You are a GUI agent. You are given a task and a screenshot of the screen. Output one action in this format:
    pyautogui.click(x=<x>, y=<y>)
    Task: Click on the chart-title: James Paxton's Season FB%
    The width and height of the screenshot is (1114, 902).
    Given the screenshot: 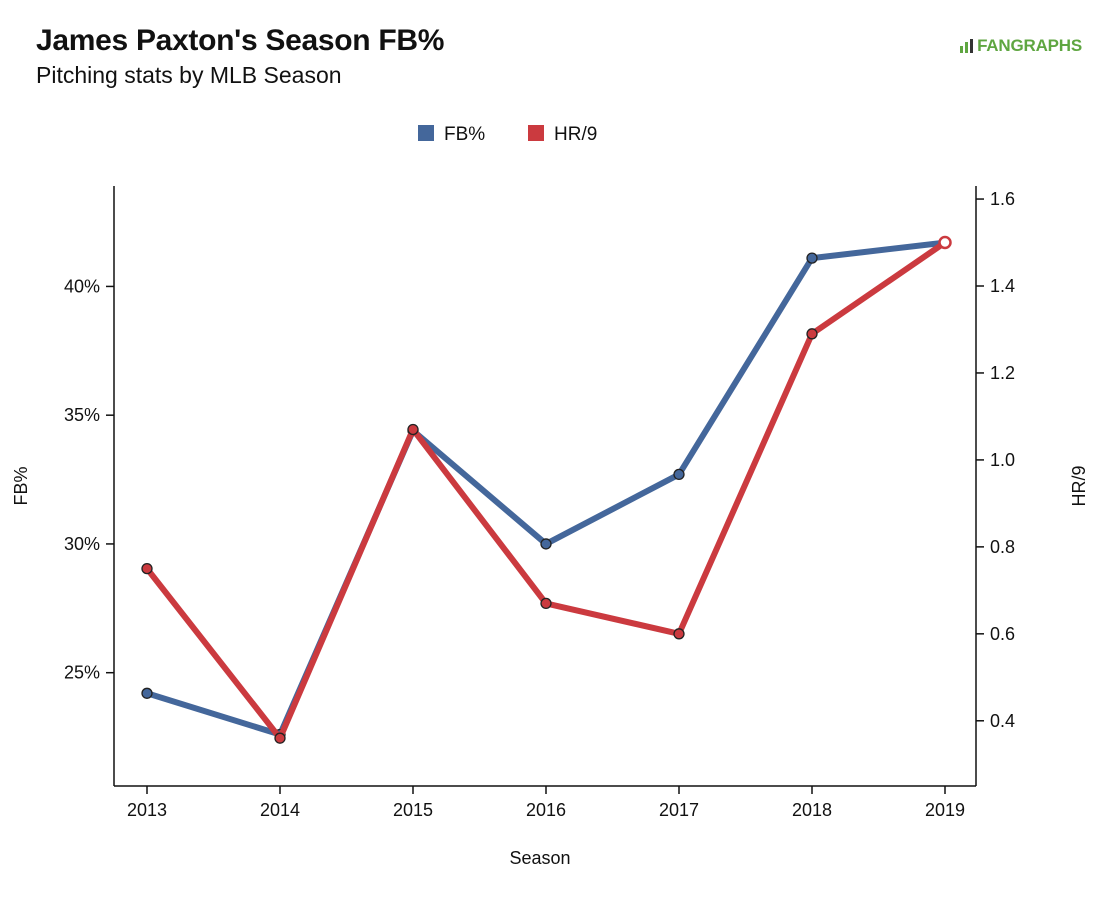 What is the action you would take?
    pyautogui.click(x=240, y=40)
    